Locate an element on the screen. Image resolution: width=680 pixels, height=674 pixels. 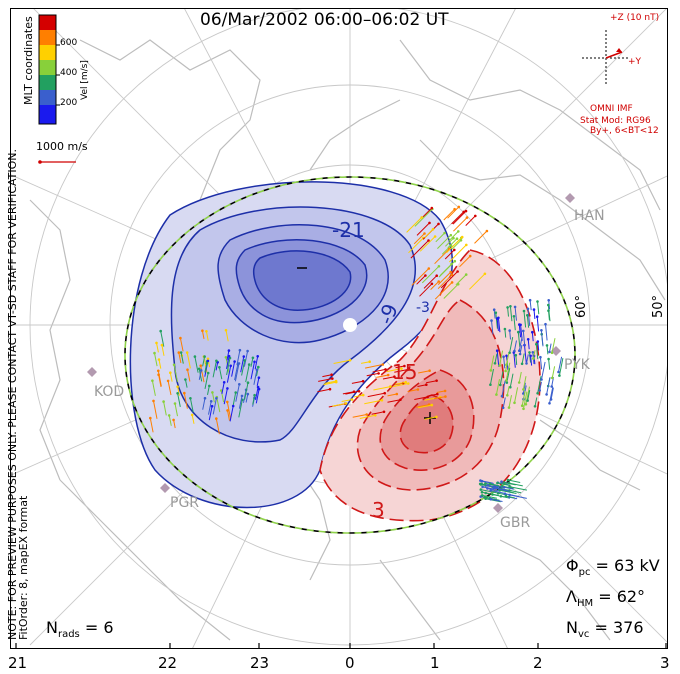
mlt-label-1: 1 is located at coordinates (435, 663).